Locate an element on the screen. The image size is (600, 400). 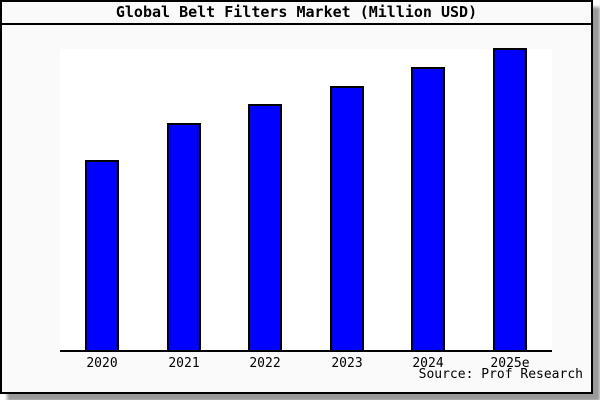
bar-2021 is located at coordinates (184, 236).